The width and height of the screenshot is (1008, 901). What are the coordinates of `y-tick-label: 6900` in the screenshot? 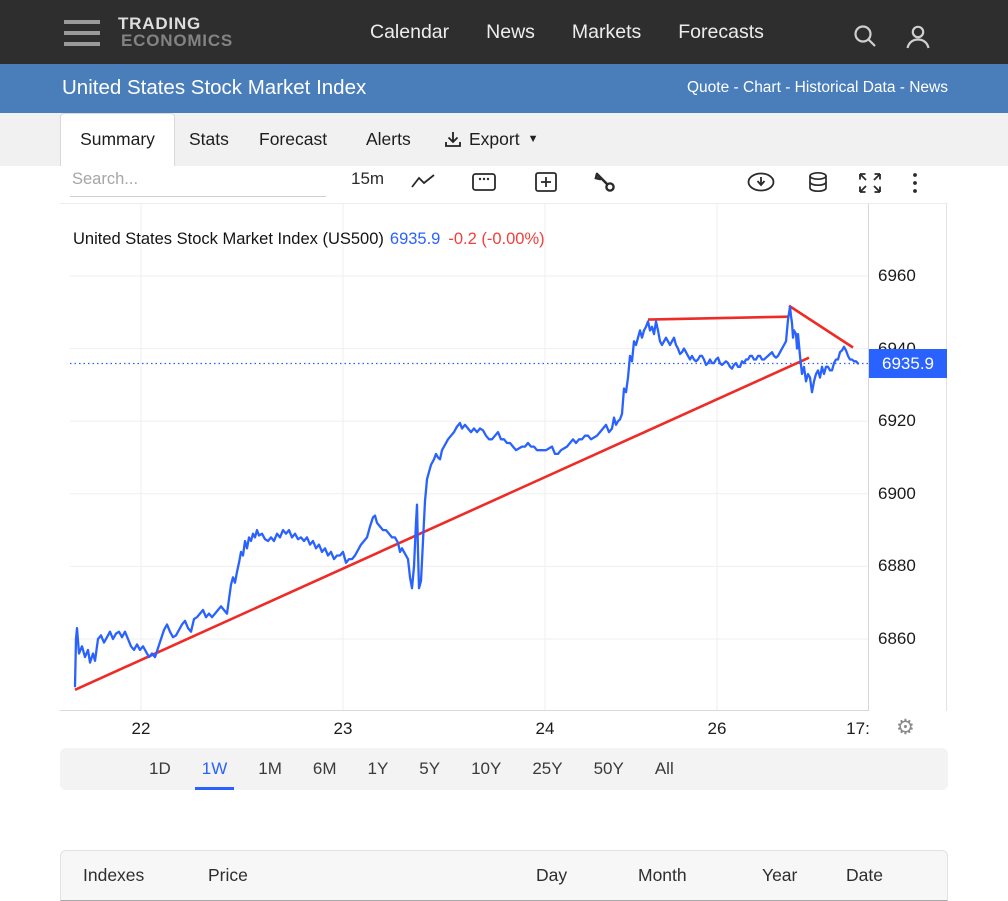 It's located at (897, 493).